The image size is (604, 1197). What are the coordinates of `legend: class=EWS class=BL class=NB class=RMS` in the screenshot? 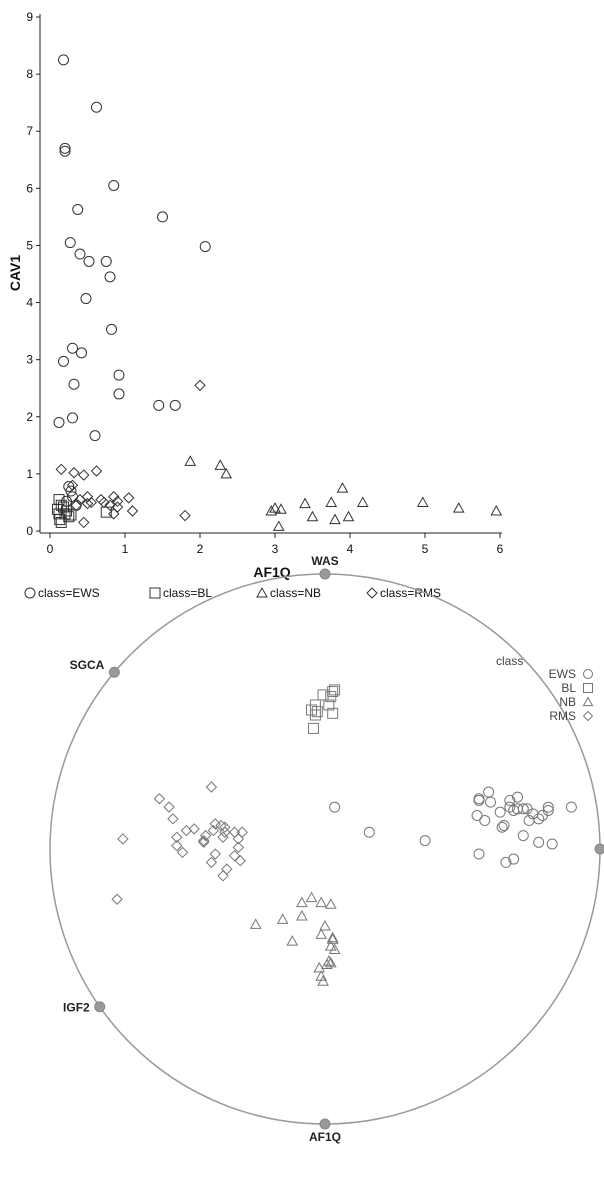 It's located at (232, 593).